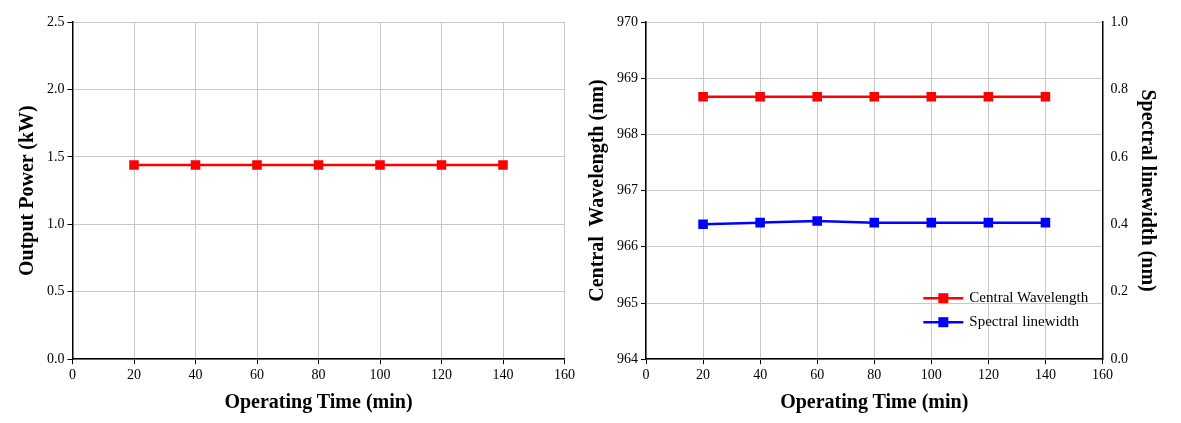 This screenshot has height=423, width=1181. What do you see at coordinates (627, 21) in the screenshot?
I see `y-tick-label: 970` at bounding box center [627, 21].